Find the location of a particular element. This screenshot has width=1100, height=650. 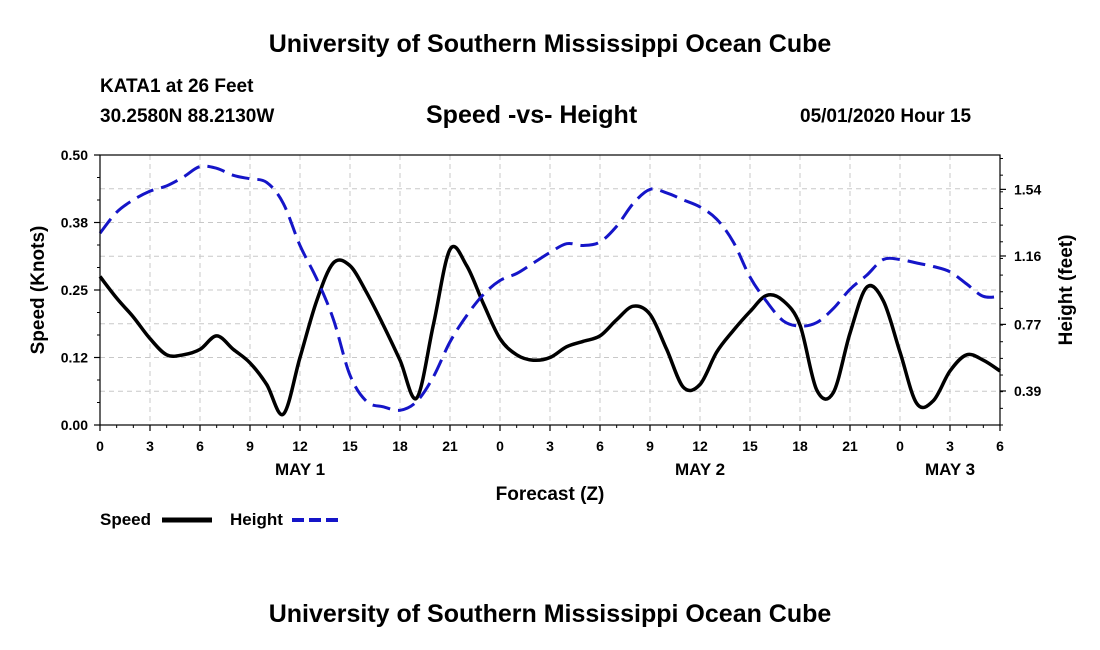

y-tick-label-right: 1.16 is located at coordinates (1027, 256).